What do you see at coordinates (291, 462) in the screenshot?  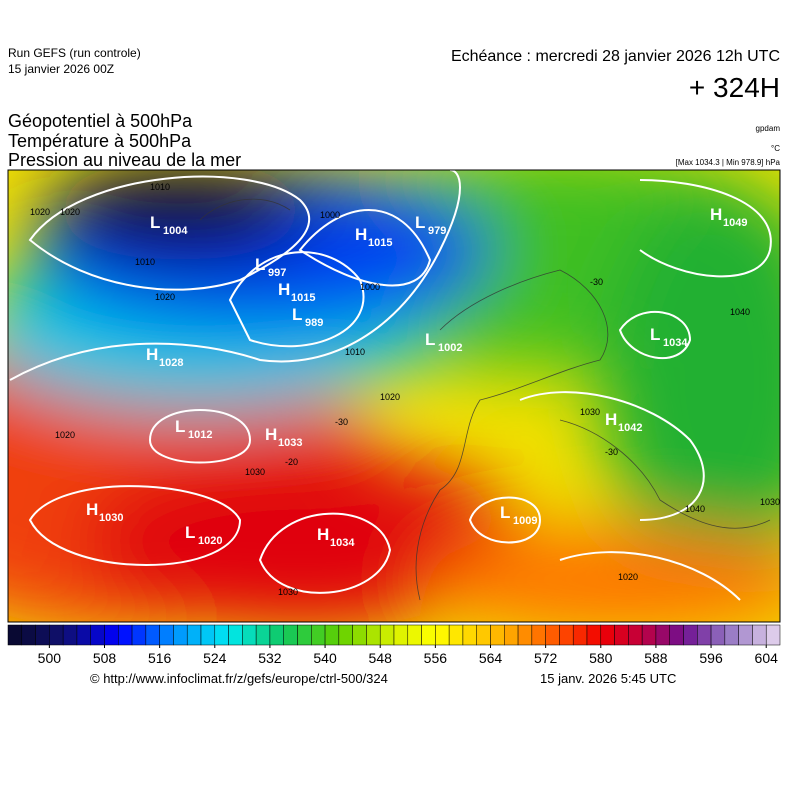 I see `isotherm-label: -20` at bounding box center [291, 462].